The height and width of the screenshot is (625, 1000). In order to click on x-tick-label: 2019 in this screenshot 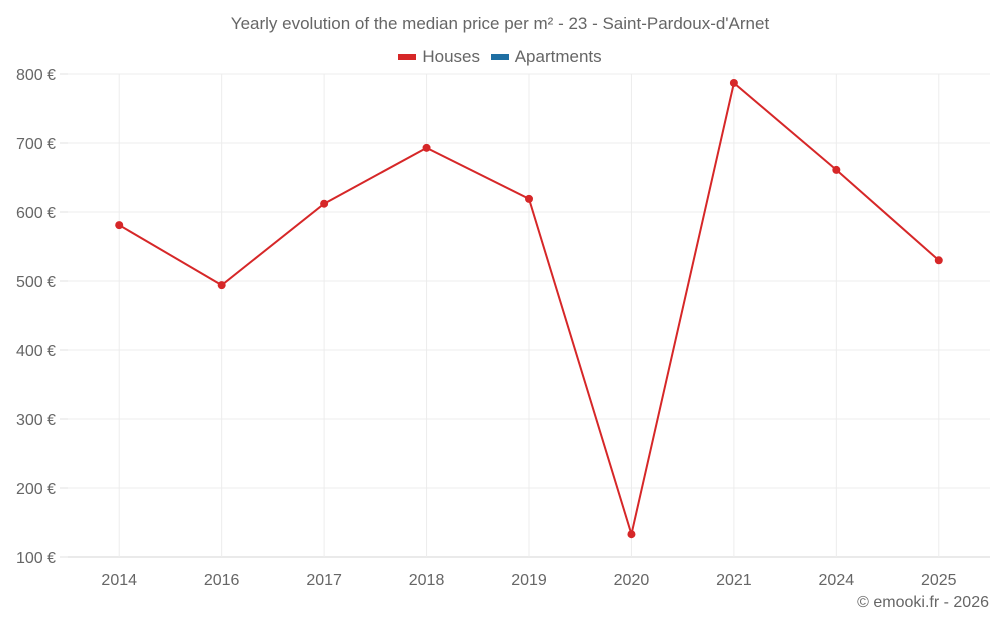, I will do `click(529, 580)`.